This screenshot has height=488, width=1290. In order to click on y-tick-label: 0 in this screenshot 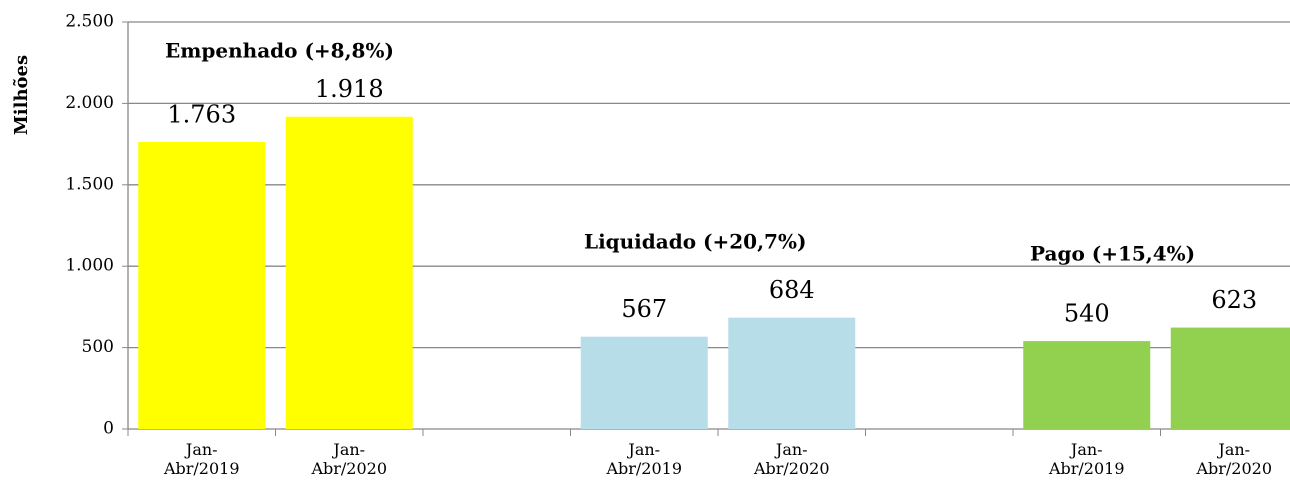, I will do `click(108, 429)`.